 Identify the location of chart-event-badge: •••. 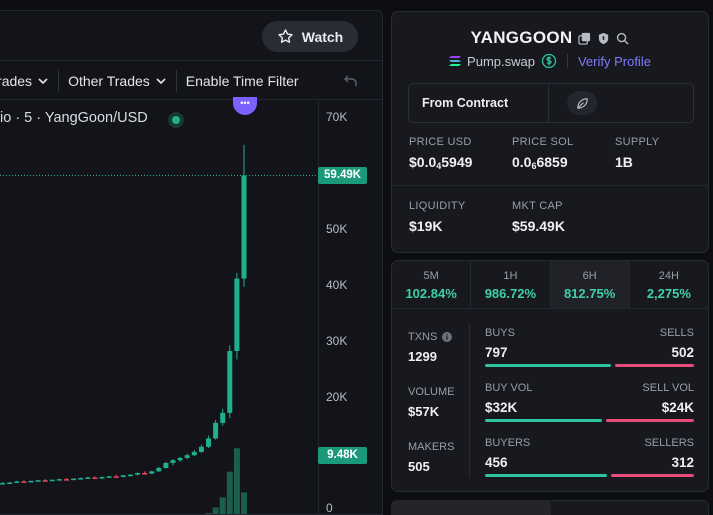
(245, 106).